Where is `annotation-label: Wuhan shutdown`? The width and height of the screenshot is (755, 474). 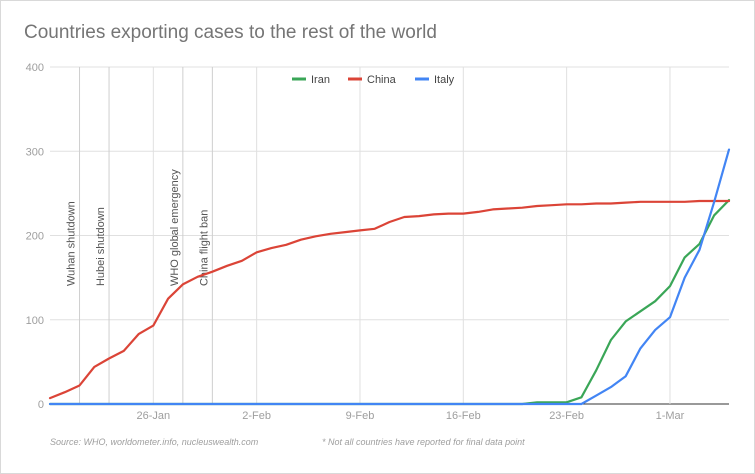
annotation-label: Wuhan shutdown is located at coordinates (72, 243).